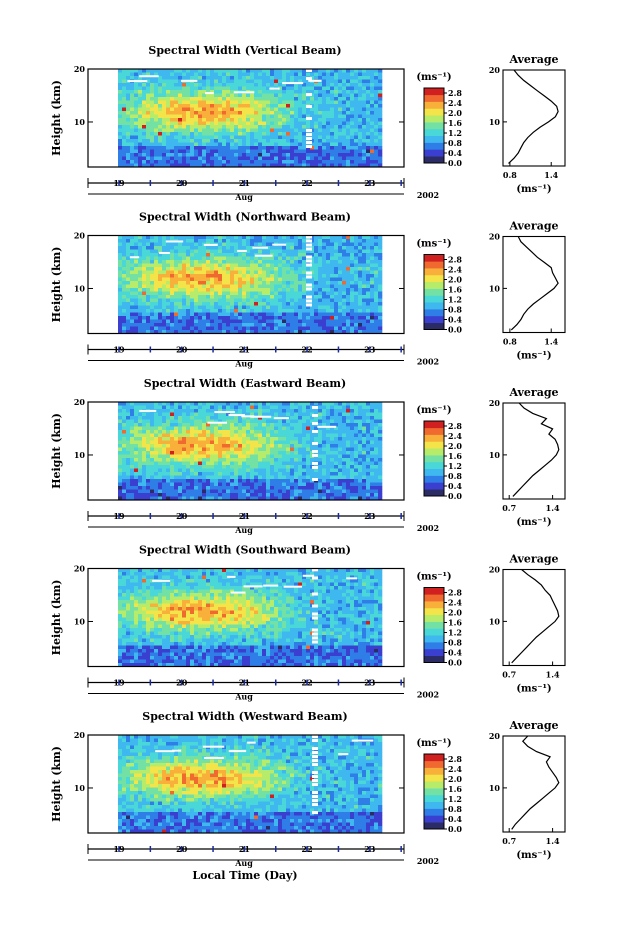 The width and height of the screenshot is (621, 935). I want to click on panel-title: Spectral Width (Vertical Beam), so click(244, 50).